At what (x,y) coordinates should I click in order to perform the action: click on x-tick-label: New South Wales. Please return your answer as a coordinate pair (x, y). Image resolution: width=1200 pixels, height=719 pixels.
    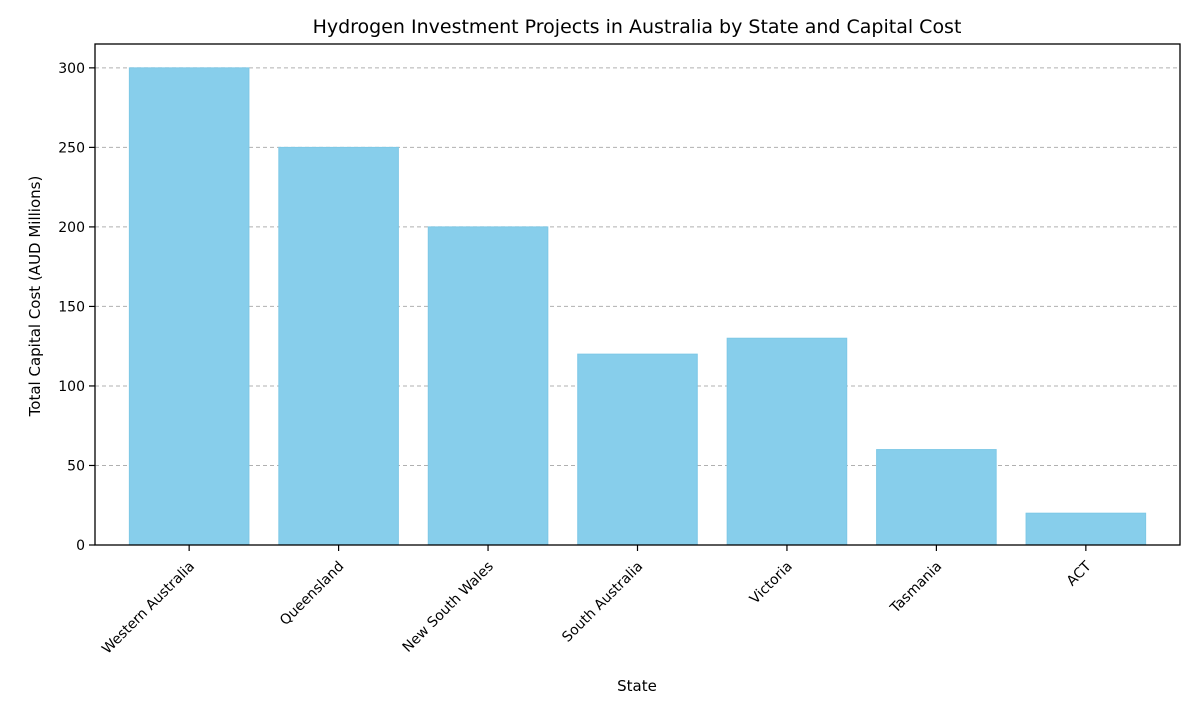
    Looking at the image, I should click on (448, 607).